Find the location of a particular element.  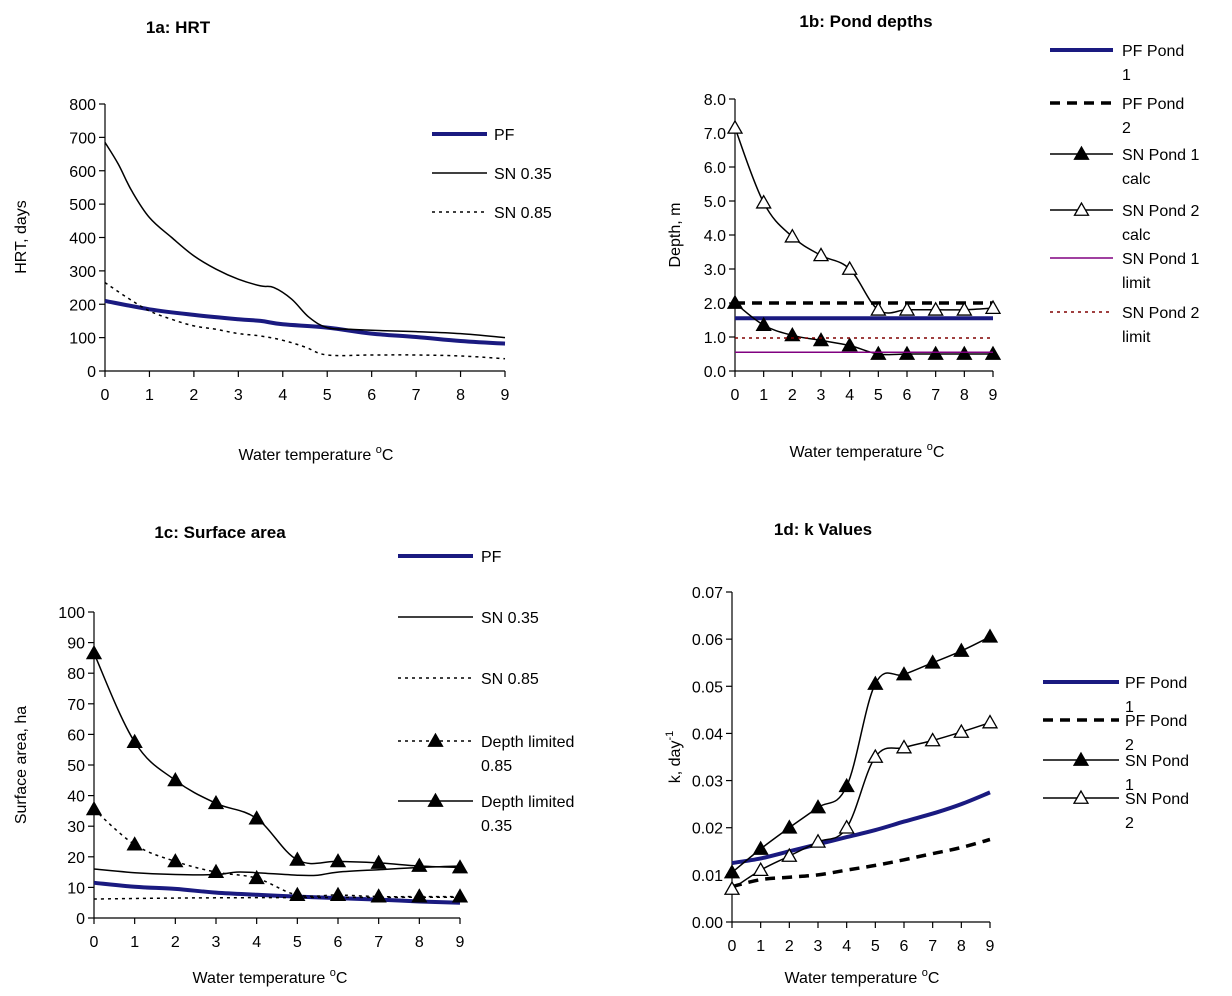

chart-1c-y-axis-label-text: Surface area, ha is located at coordinates (21, 765).